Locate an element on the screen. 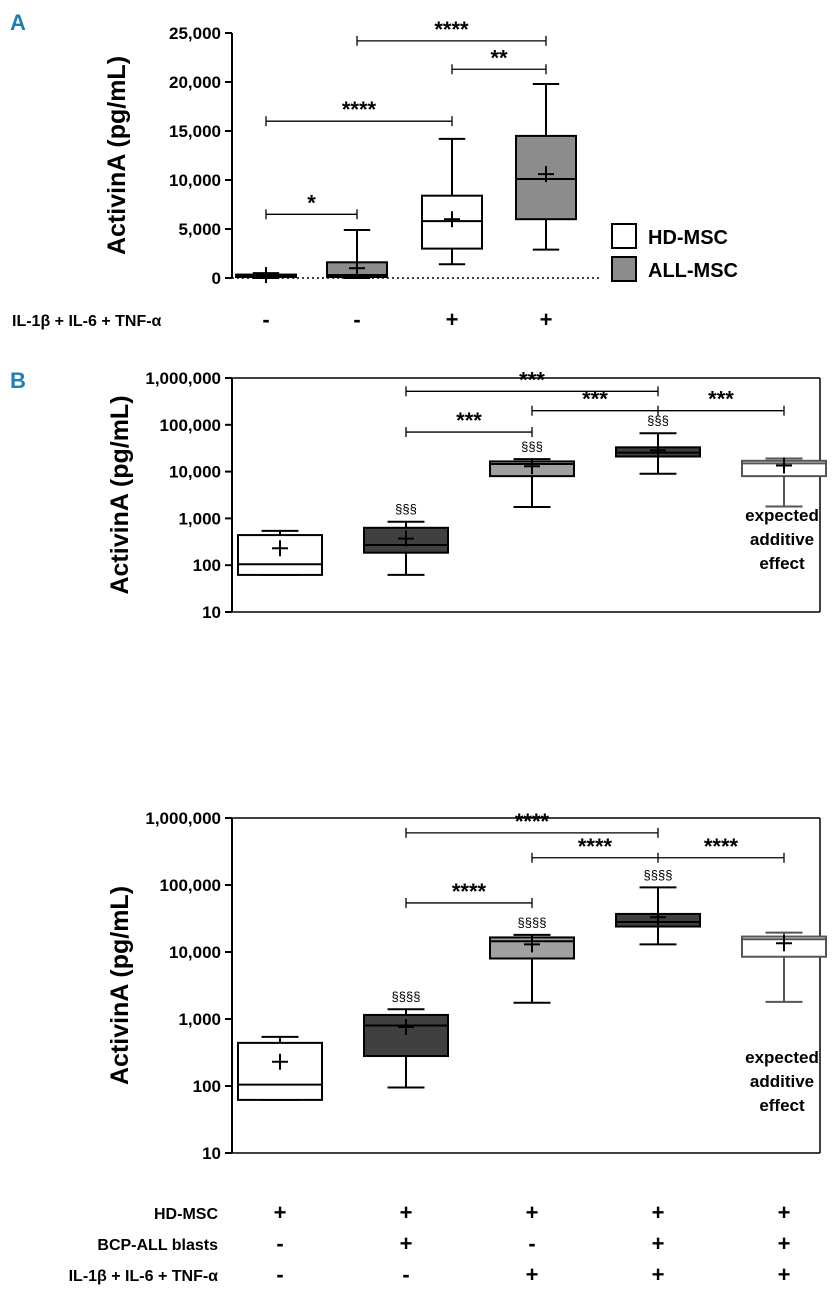  legend-swatch-hd-msc is located at coordinates (624, 236).